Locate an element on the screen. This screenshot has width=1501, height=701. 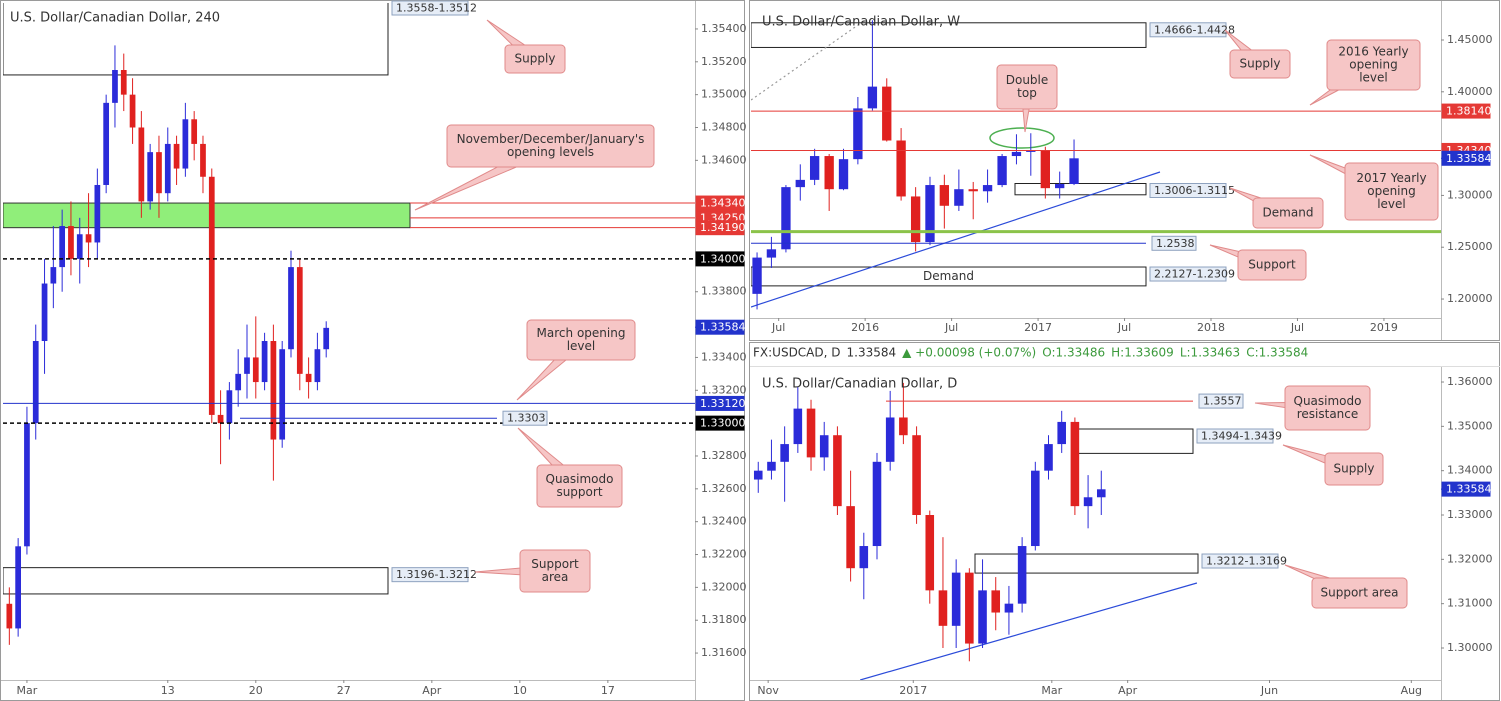
y-tick-label: 1.32800 is located at coordinates (724, 455).